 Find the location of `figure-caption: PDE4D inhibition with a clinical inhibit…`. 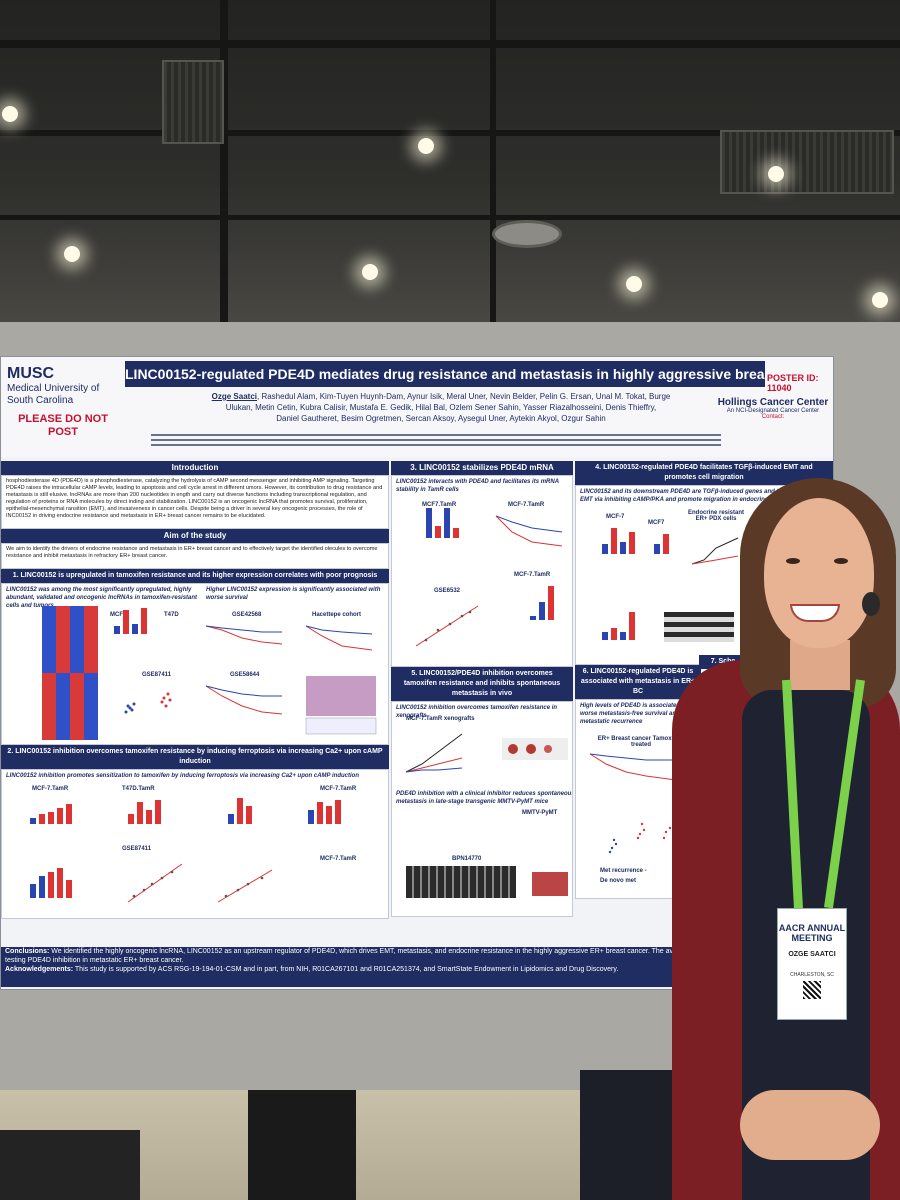

figure-caption: PDE4D inhibition with a clinical inhibit… is located at coordinates (484, 798).